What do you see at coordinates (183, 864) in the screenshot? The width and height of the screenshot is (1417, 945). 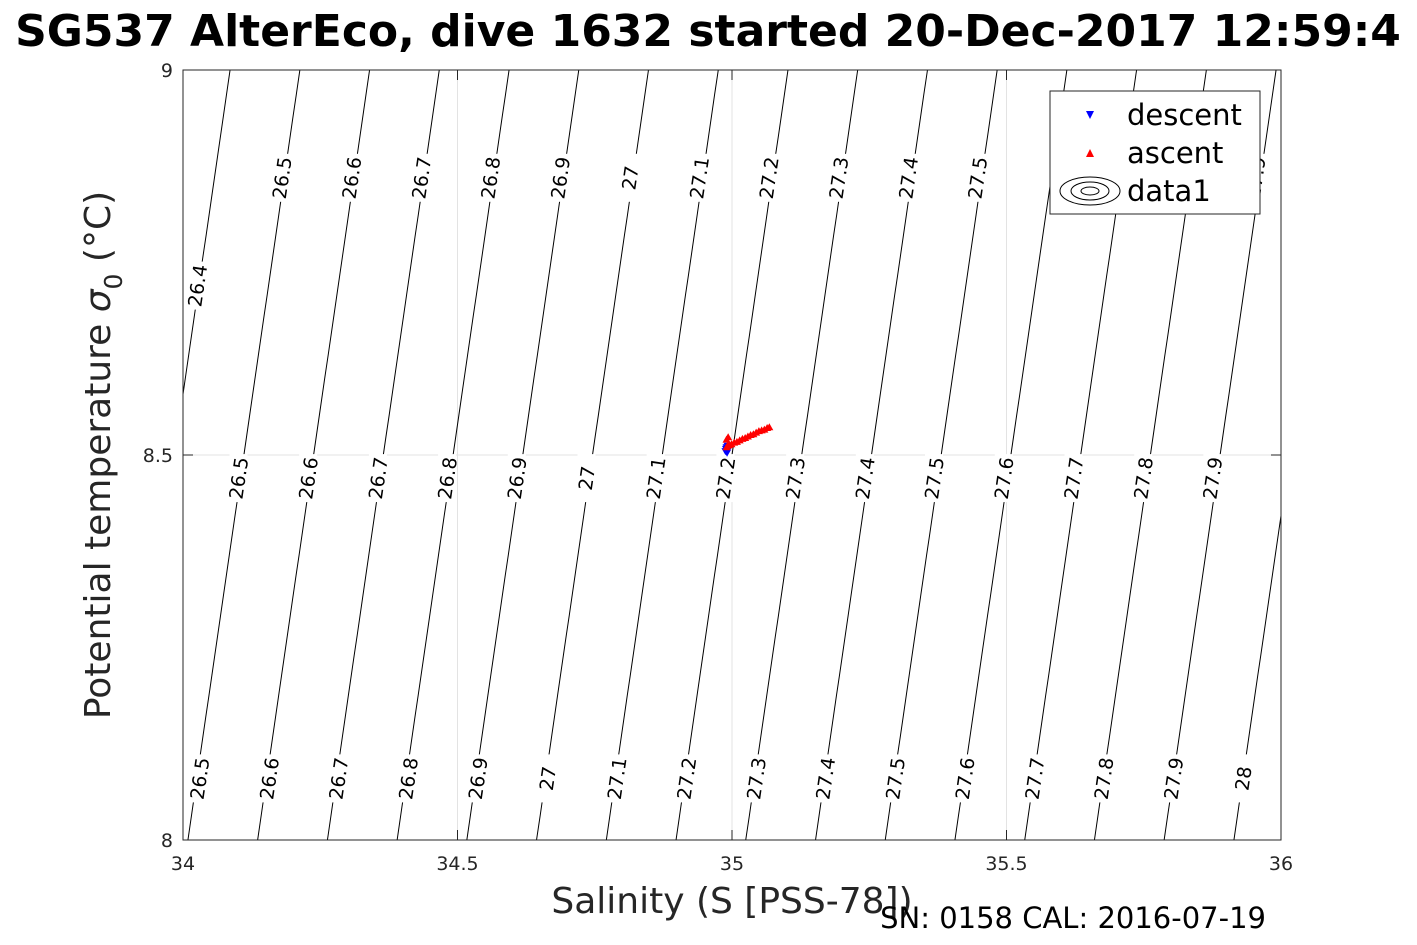 I see `x-tick-label: 34` at bounding box center [183, 864].